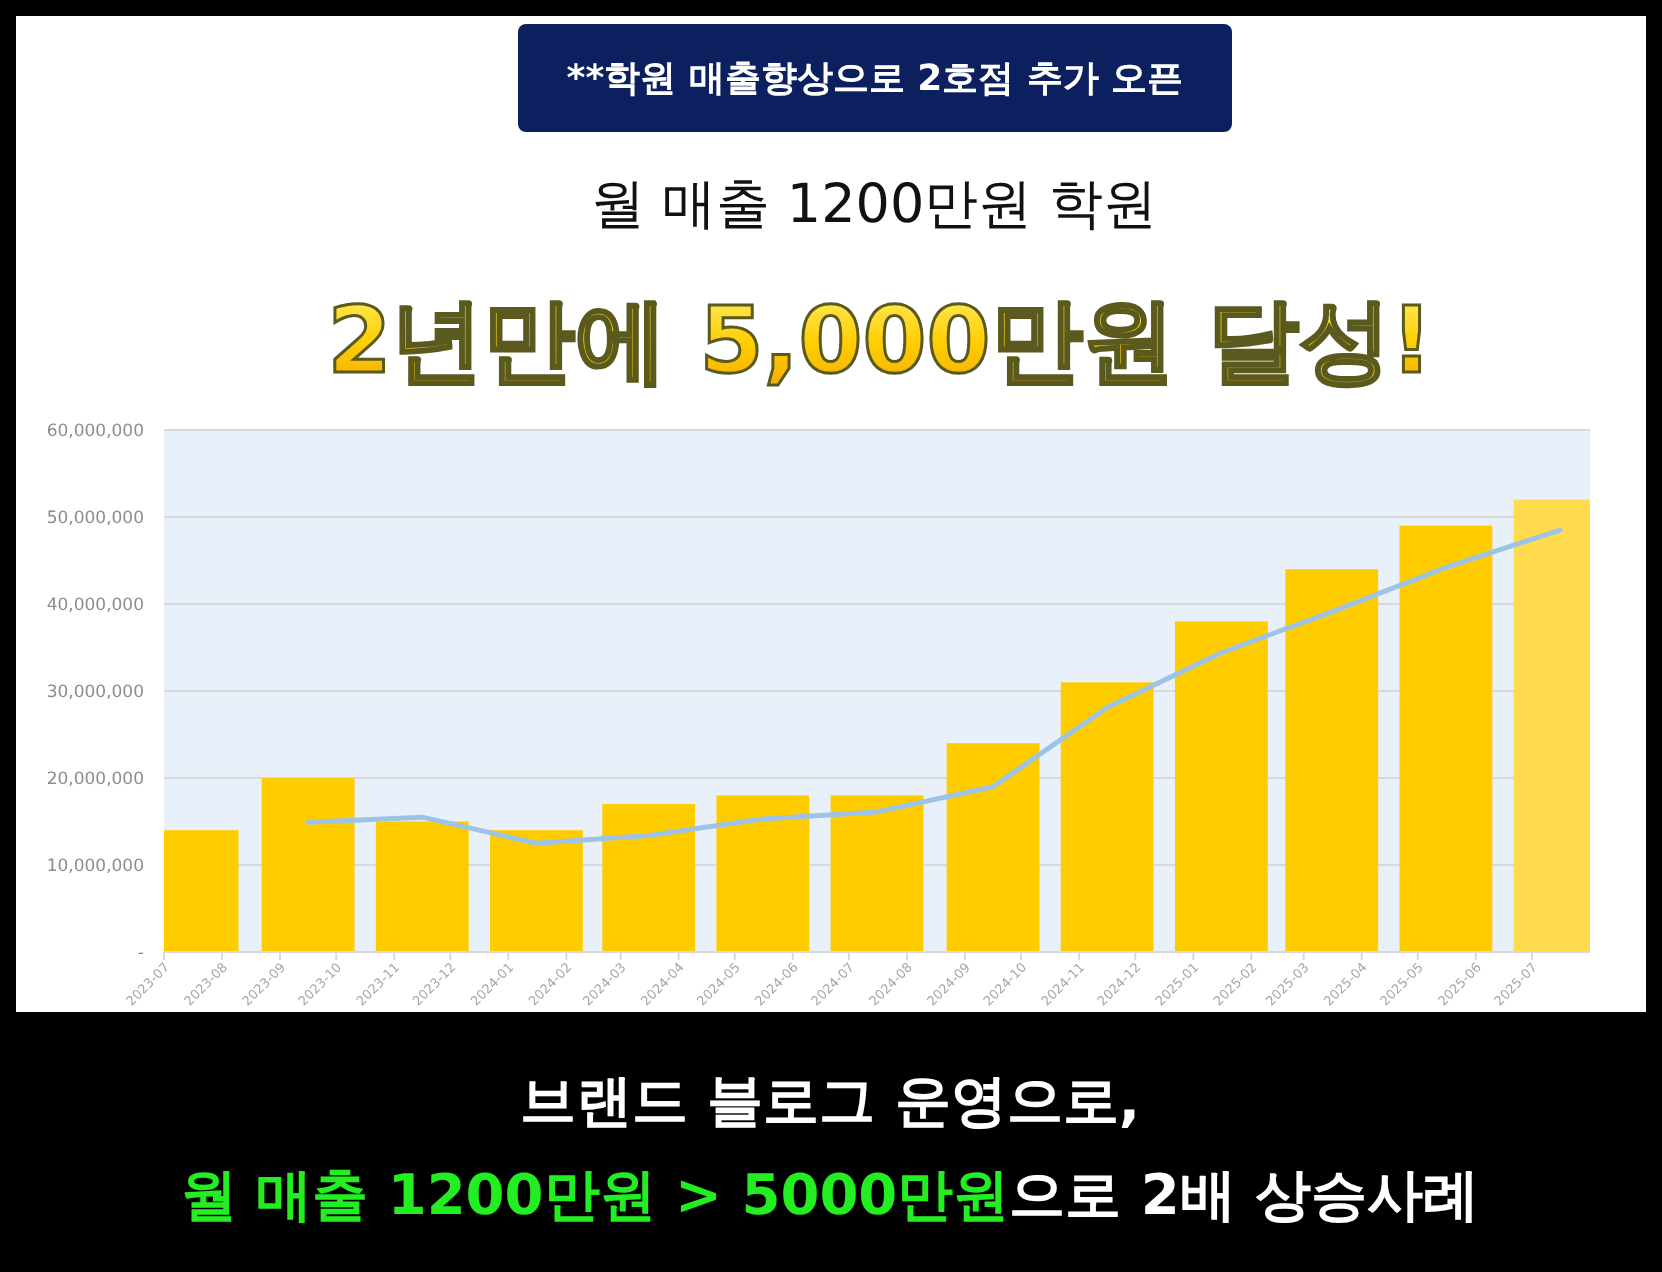 Image resolution: width=1662 pixels, height=1272 pixels. I want to click on chart-subtitle: 월 매출 1200만원 학원, so click(874, 205).